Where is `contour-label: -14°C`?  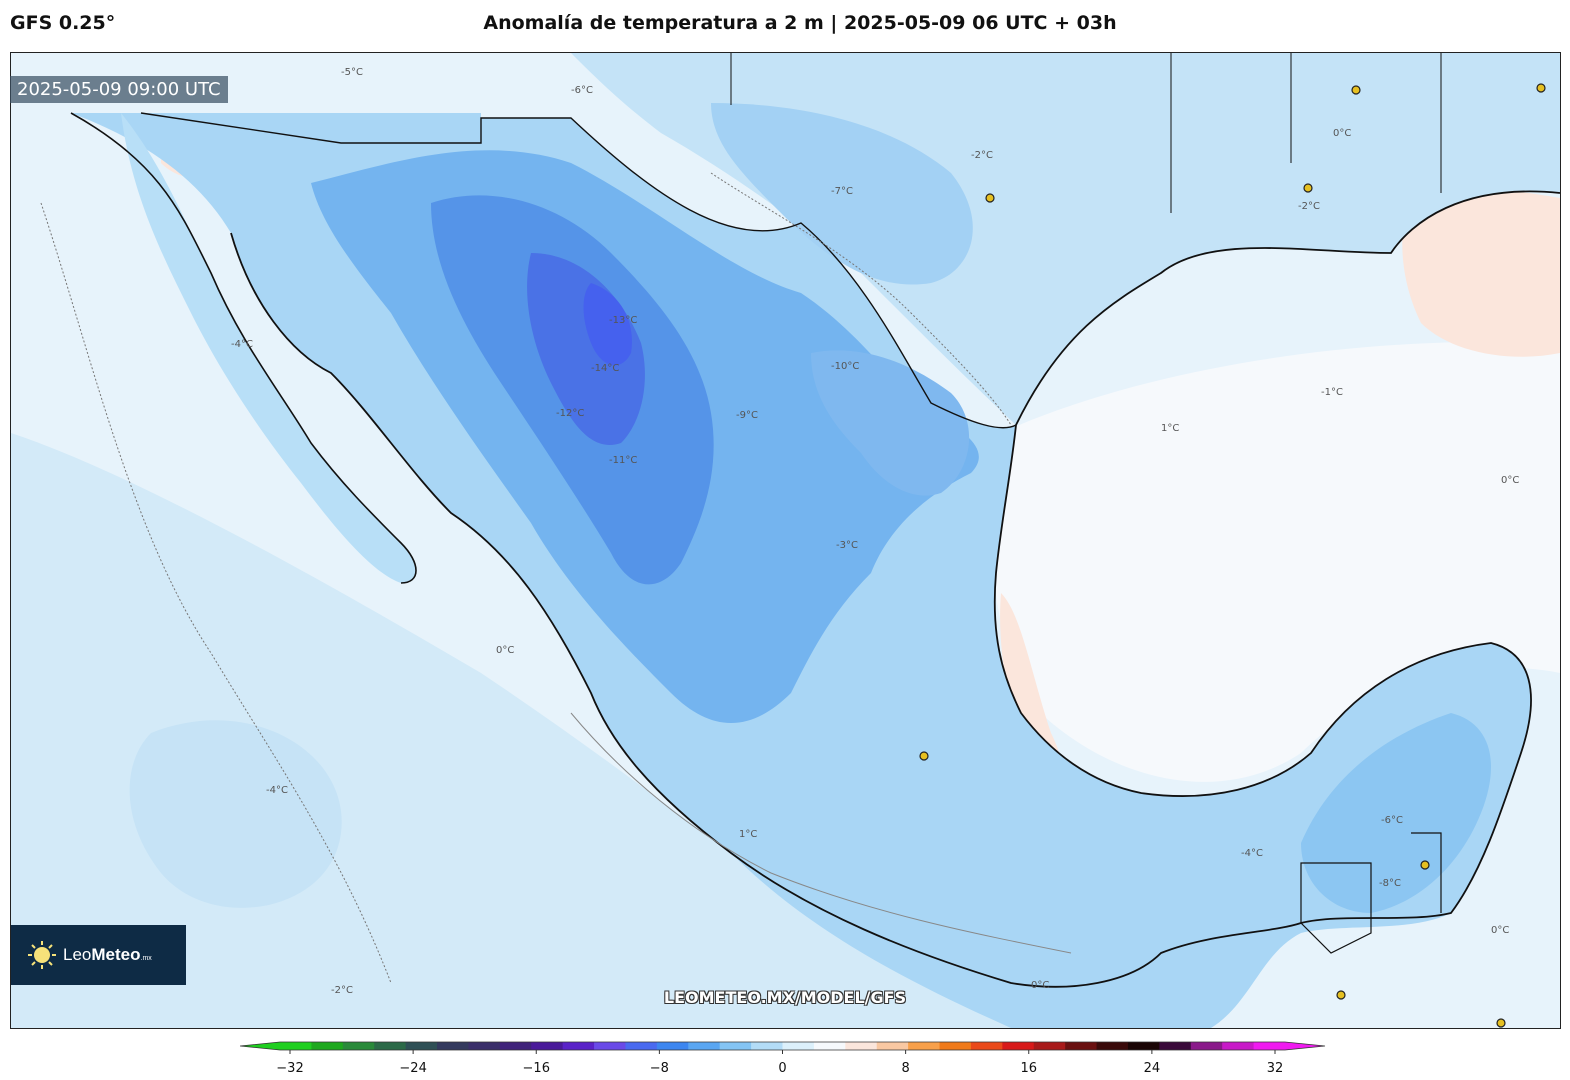
contour-label: -14°C is located at coordinates (605, 368).